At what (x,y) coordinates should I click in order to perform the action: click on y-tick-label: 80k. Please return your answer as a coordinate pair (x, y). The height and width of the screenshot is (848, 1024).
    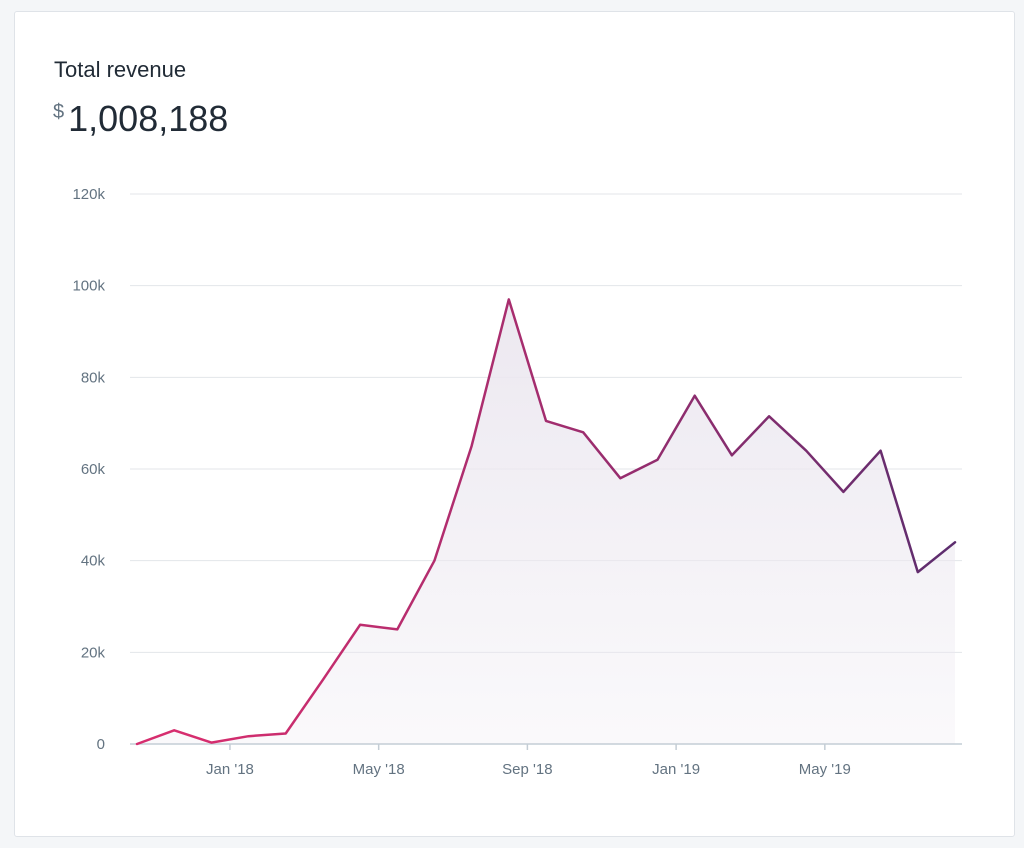
    Looking at the image, I should click on (93, 377).